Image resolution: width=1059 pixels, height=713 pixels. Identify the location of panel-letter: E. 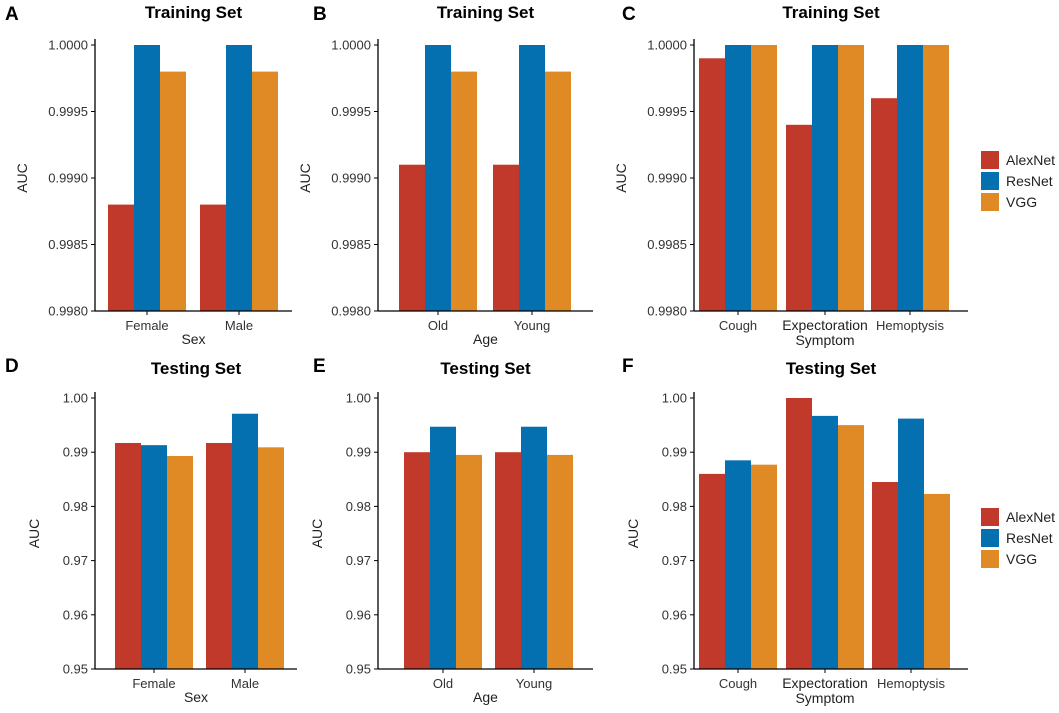
(319, 366).